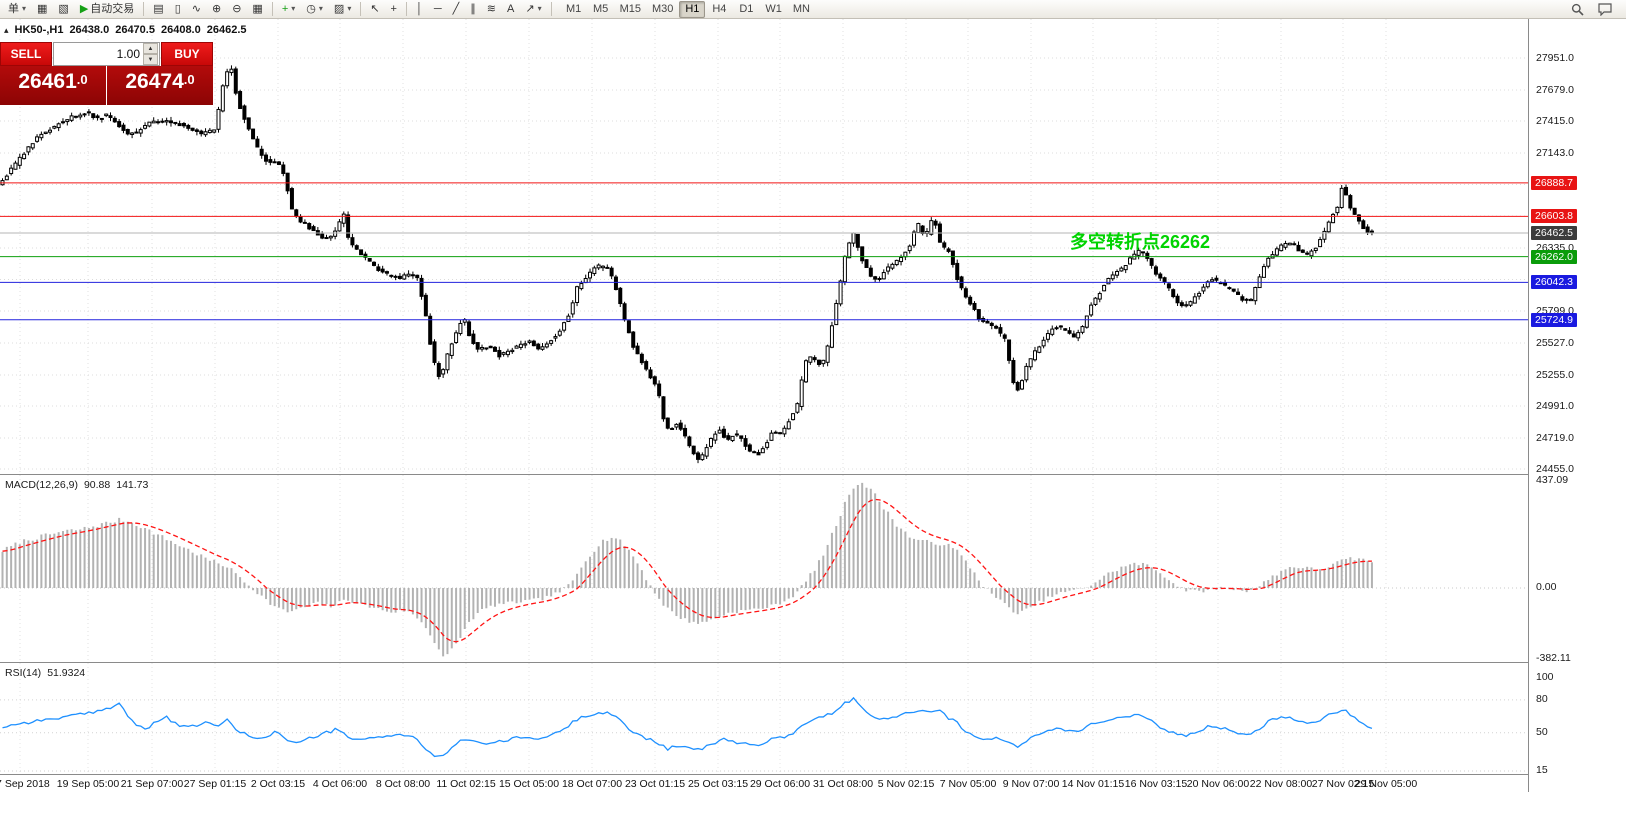  Describe the element at coordinates (662, 9) in the screenshot. I see `timeframe-m30-button: M30` at that location.